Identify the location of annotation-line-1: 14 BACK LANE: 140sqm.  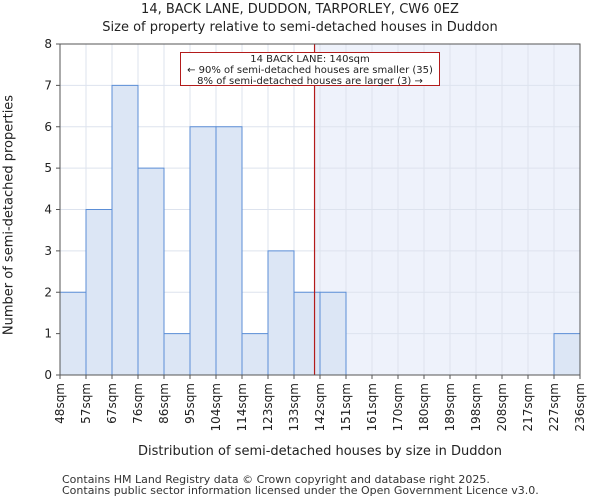
(310, 59).